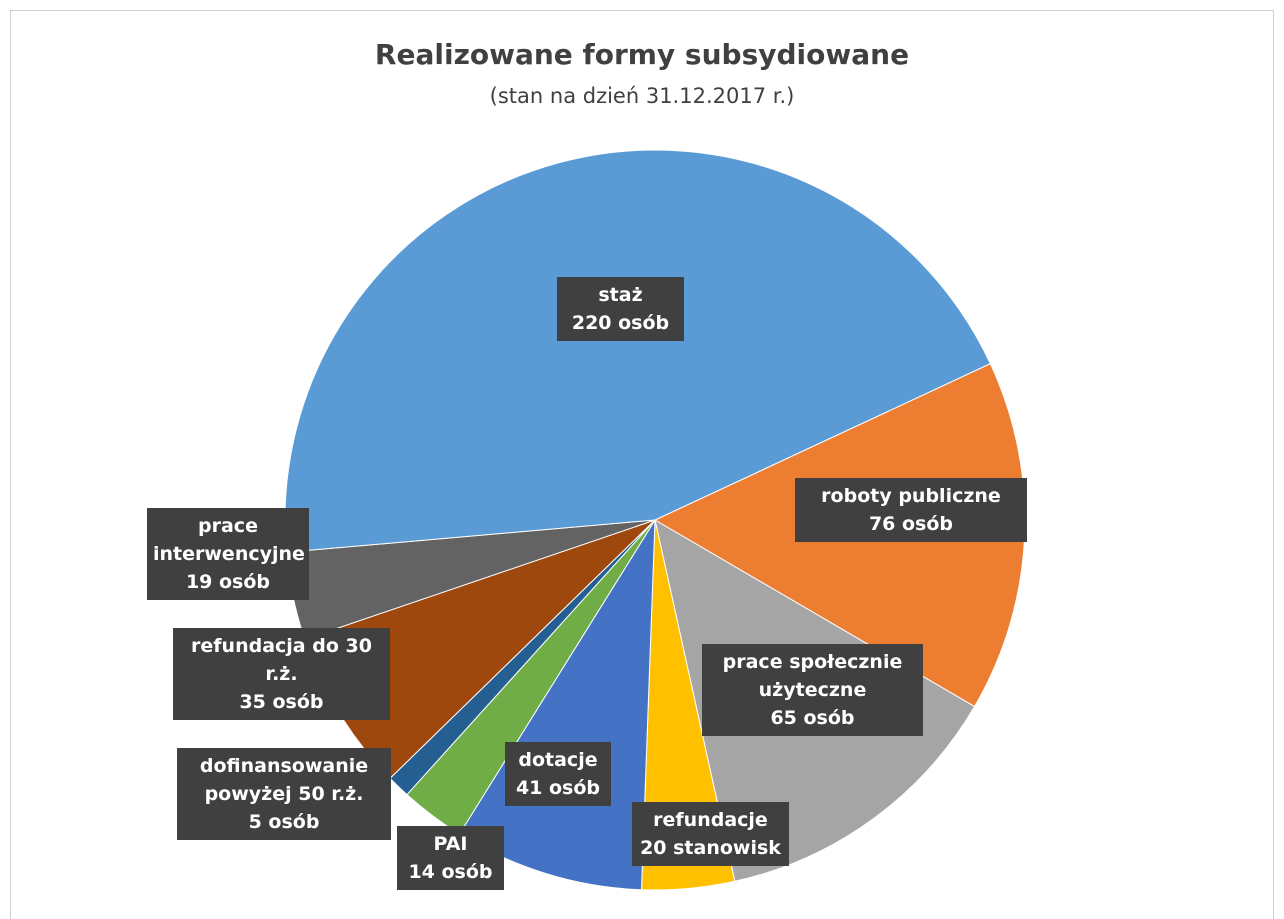 The height and width of the screenshot is (919, 1284). What do you see at coordinates (450, 872) in the screenshot?
I see `label-value: 14 osób` at bounding box center [450, 872].